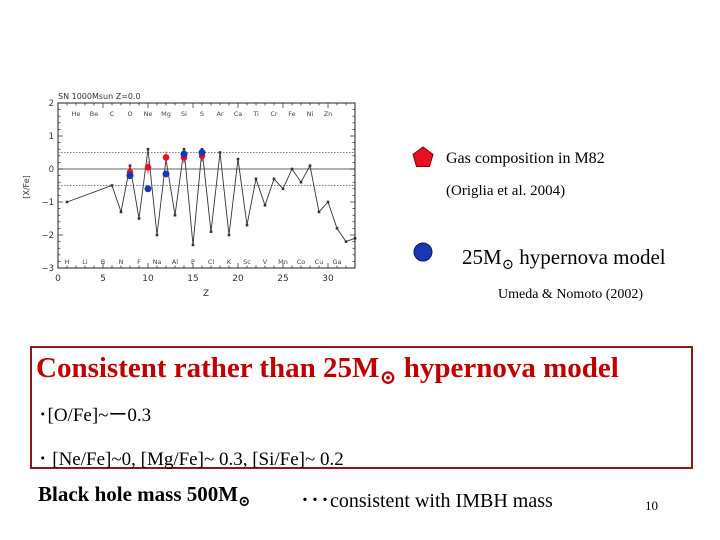  Describe the element at coordinates (310, 114) in the screenshot. I see `element-label-top: Ni` at that location.